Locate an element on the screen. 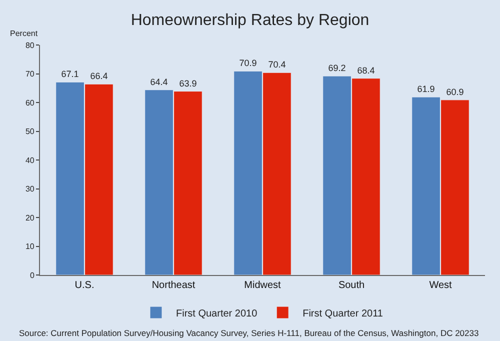 The width and height of the screenshot is (500, 341). data-label: 70.4 is located at coordinates (277, 65).